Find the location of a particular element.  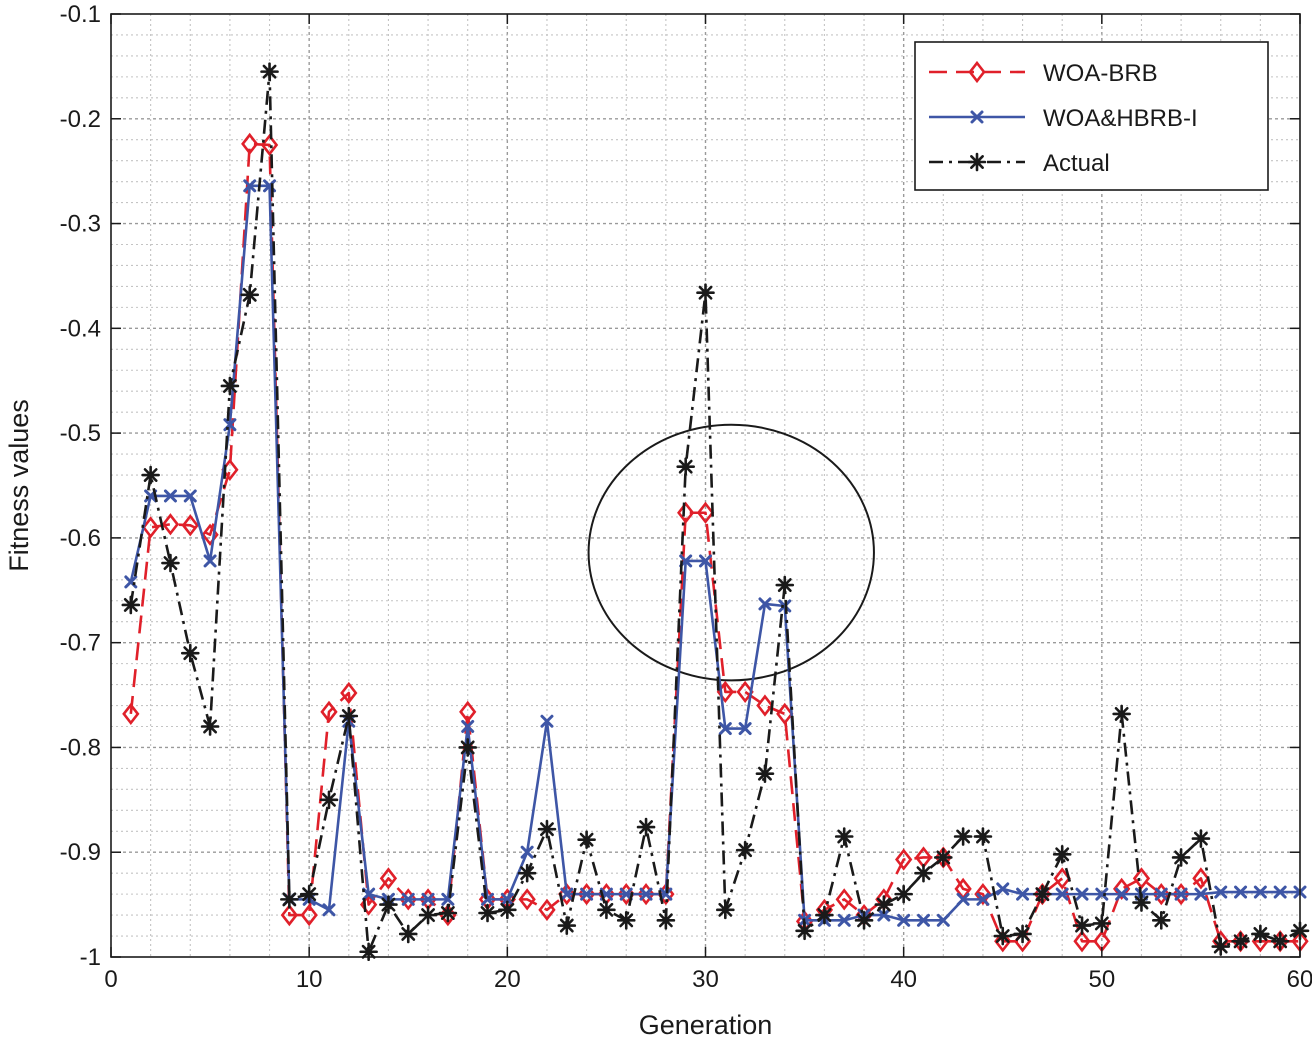

y-tick-label: -0.9 is located at coordinates (80, 852).